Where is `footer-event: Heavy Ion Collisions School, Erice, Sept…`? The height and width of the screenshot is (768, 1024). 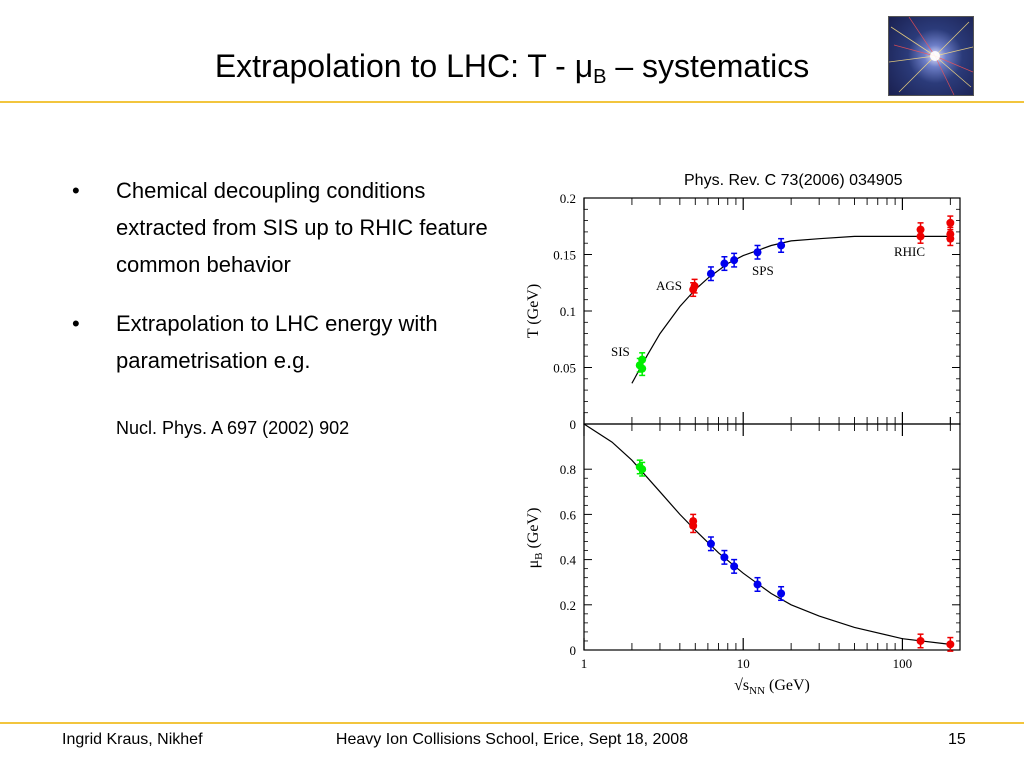
footer-event: Heavy Ion Collisions School, Erice, Sept… is located at coordinates (512, 739).